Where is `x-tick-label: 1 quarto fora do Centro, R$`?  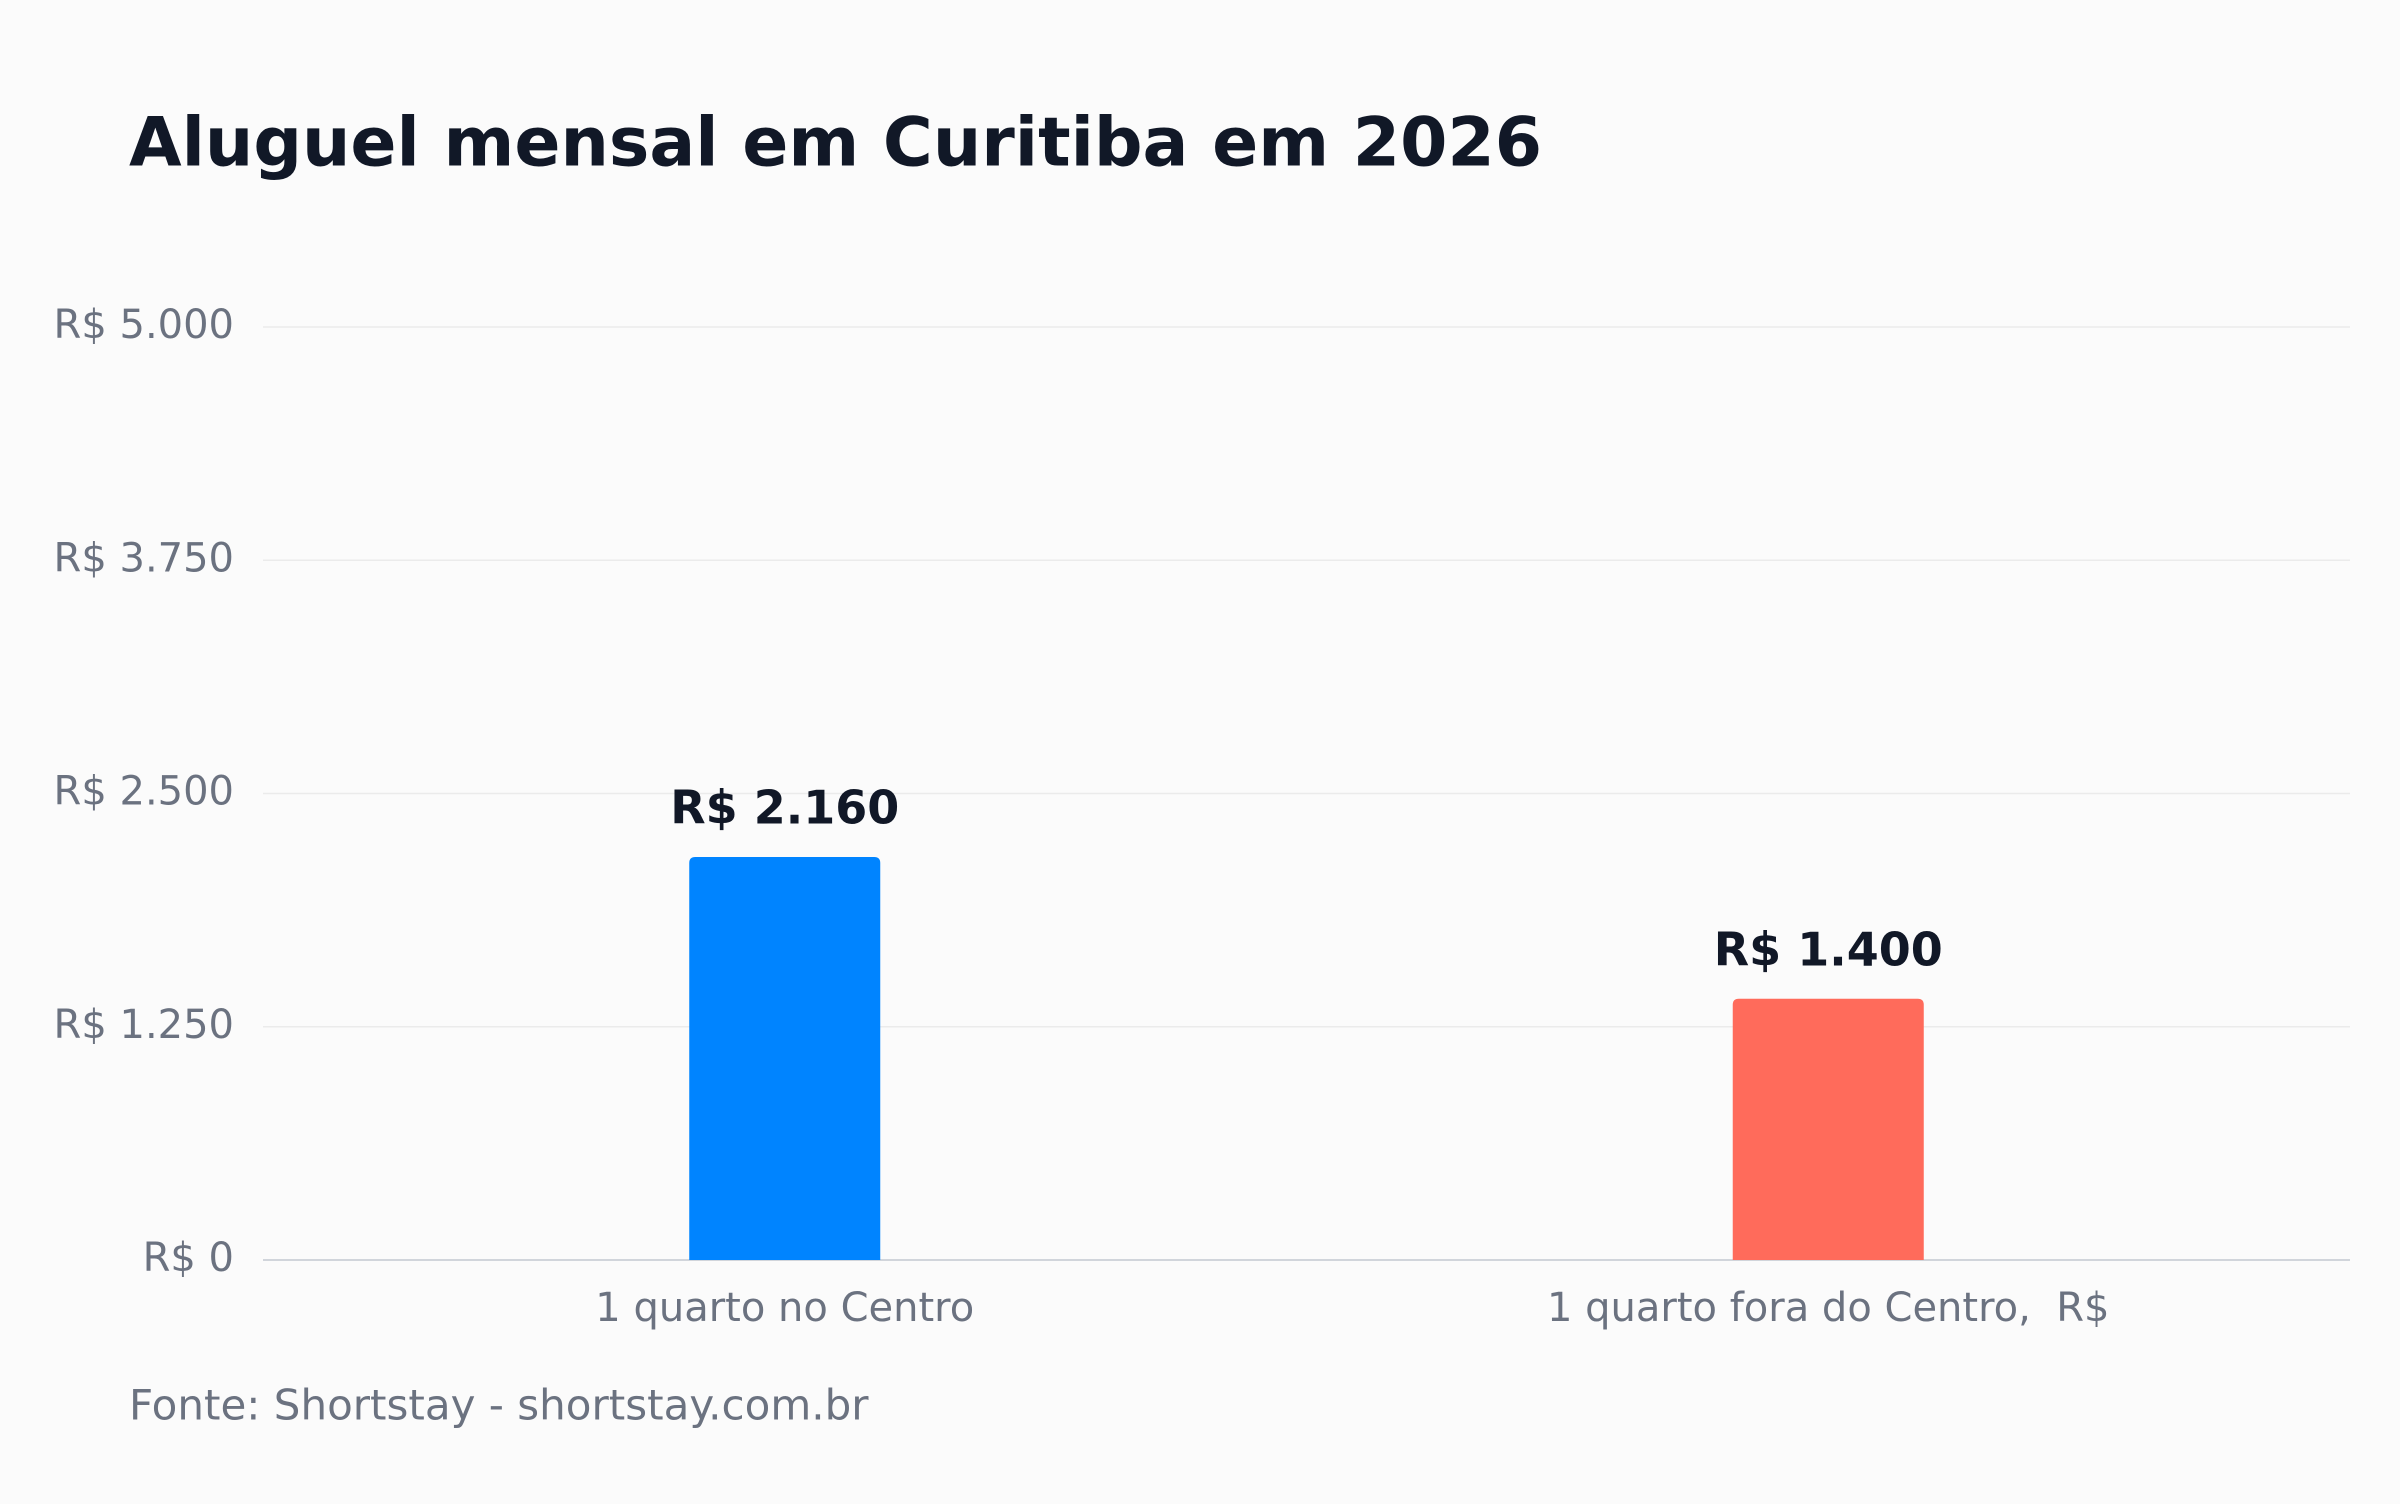
x-tick-label: 1 quarto fora do Centro, R$ is located at coordinates (1828, 1308).